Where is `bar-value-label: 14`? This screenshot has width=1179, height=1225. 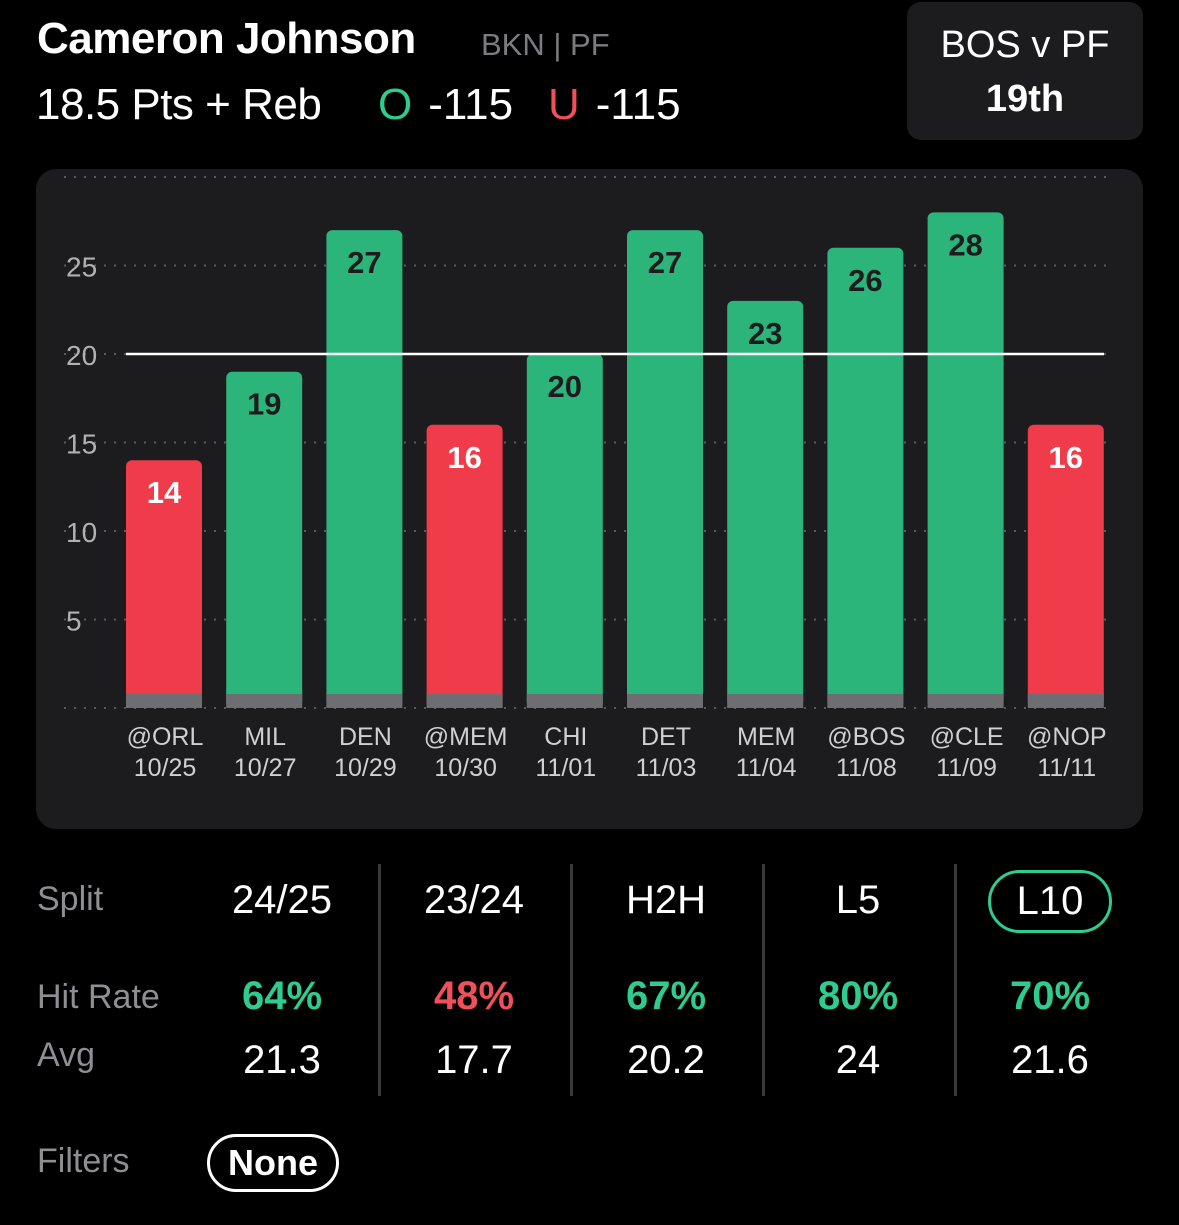 bar-value-label: 14 is located at coordinates (164, 492).